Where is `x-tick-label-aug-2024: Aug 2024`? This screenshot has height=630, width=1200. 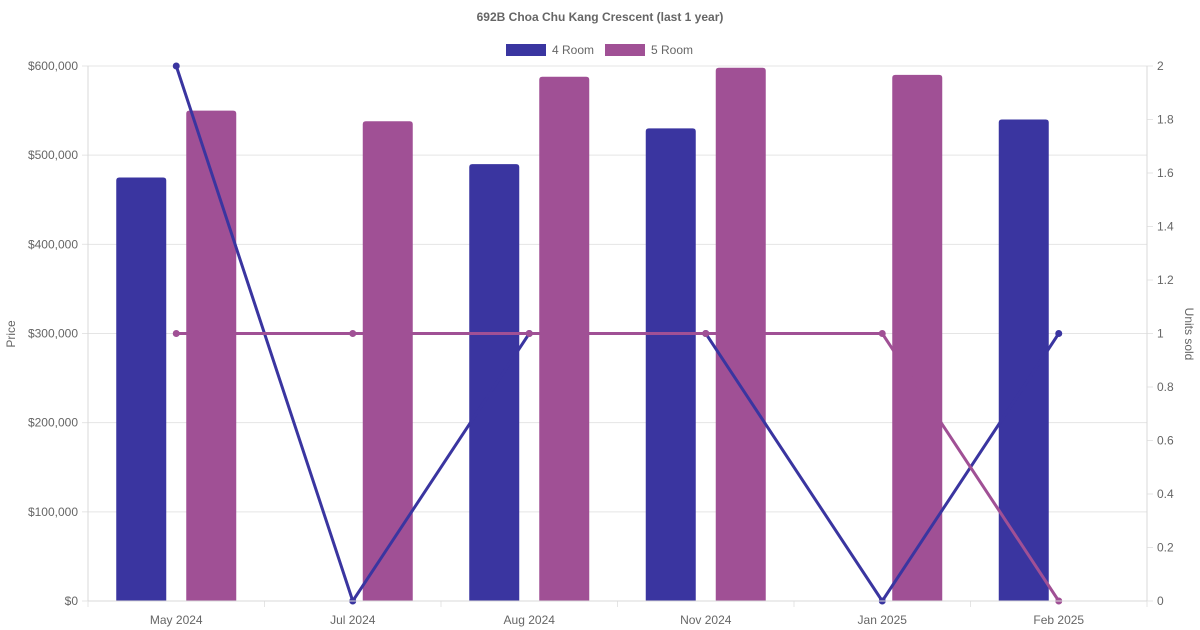
x-tick-label-aug-2024: Aug 2024 is located at coordinates (530, 620).